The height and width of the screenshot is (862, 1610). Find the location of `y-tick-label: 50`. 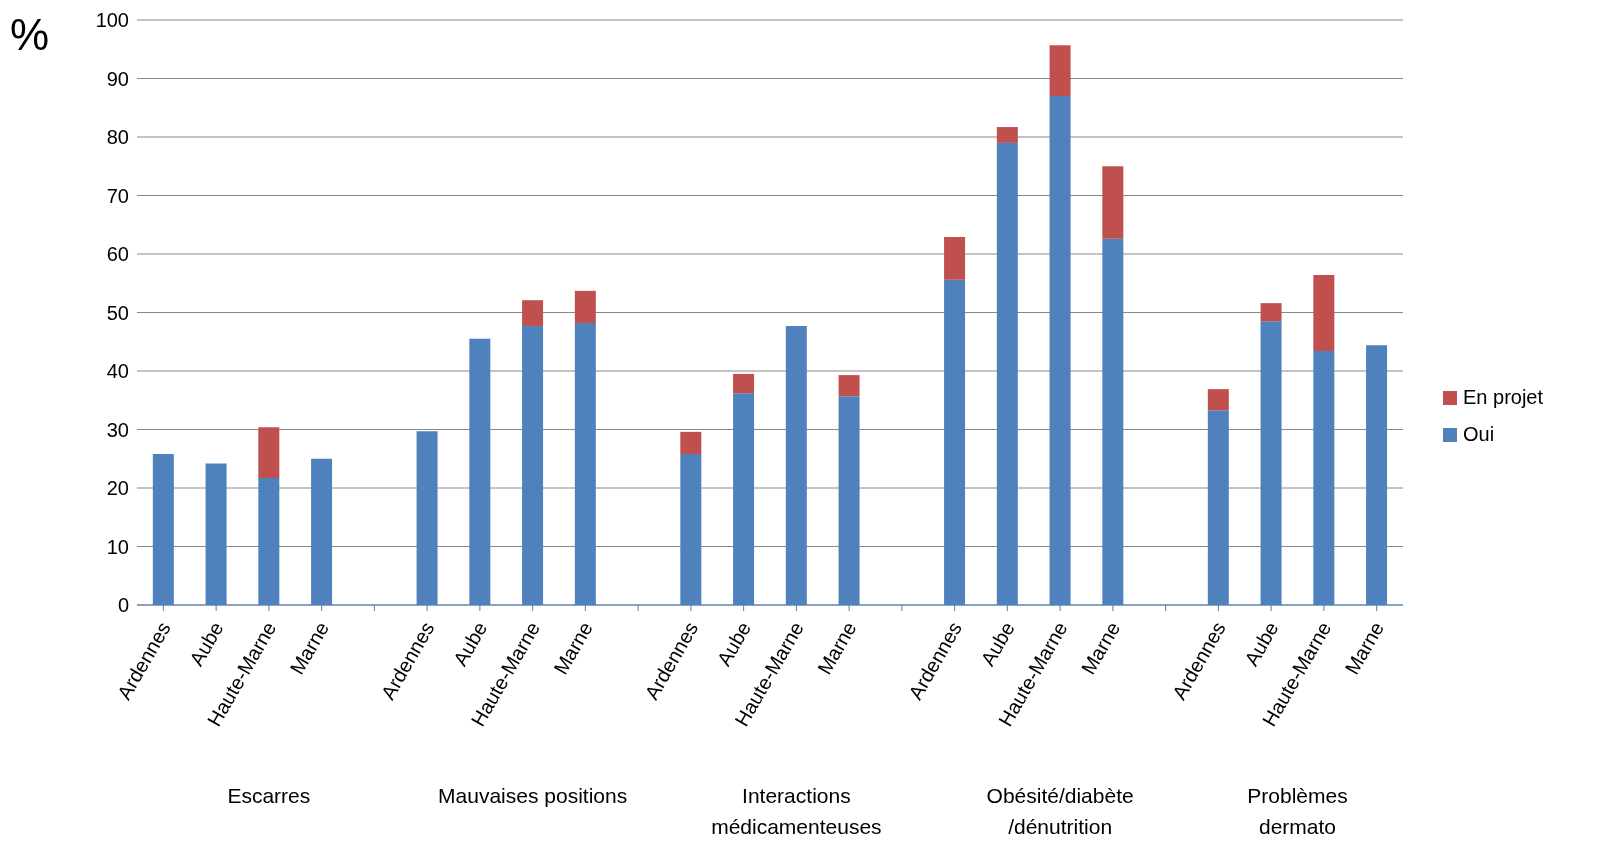

y-tick-label: 50 is located at coordinates (117, 312).